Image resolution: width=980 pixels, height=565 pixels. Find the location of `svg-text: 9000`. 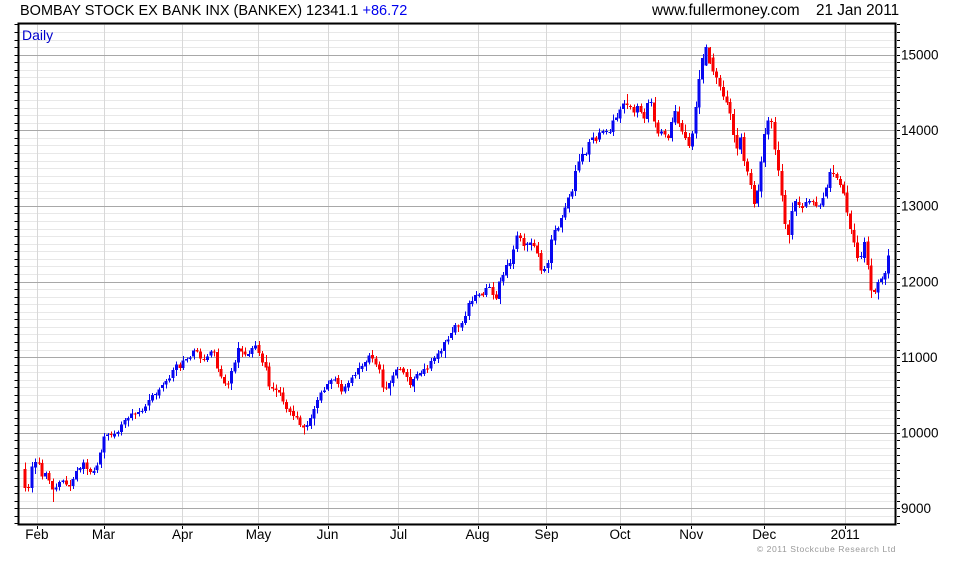

svg-text: 9000 is located at coordinates (916, 508).